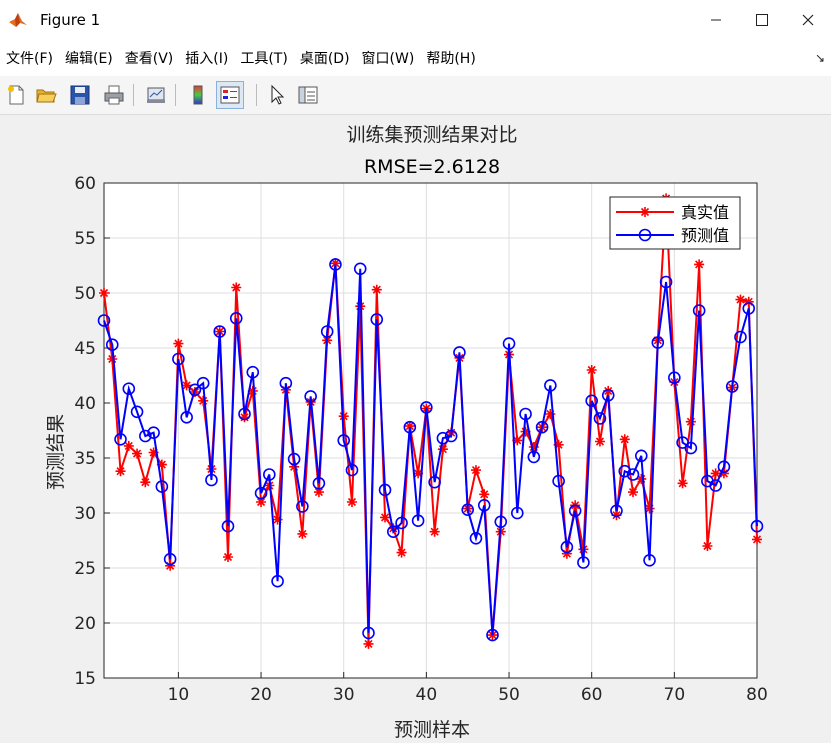 Image resolution: width=831 pixels, height=743 pixels. I want to click on y-tick-label: 50, so click(85, 294).